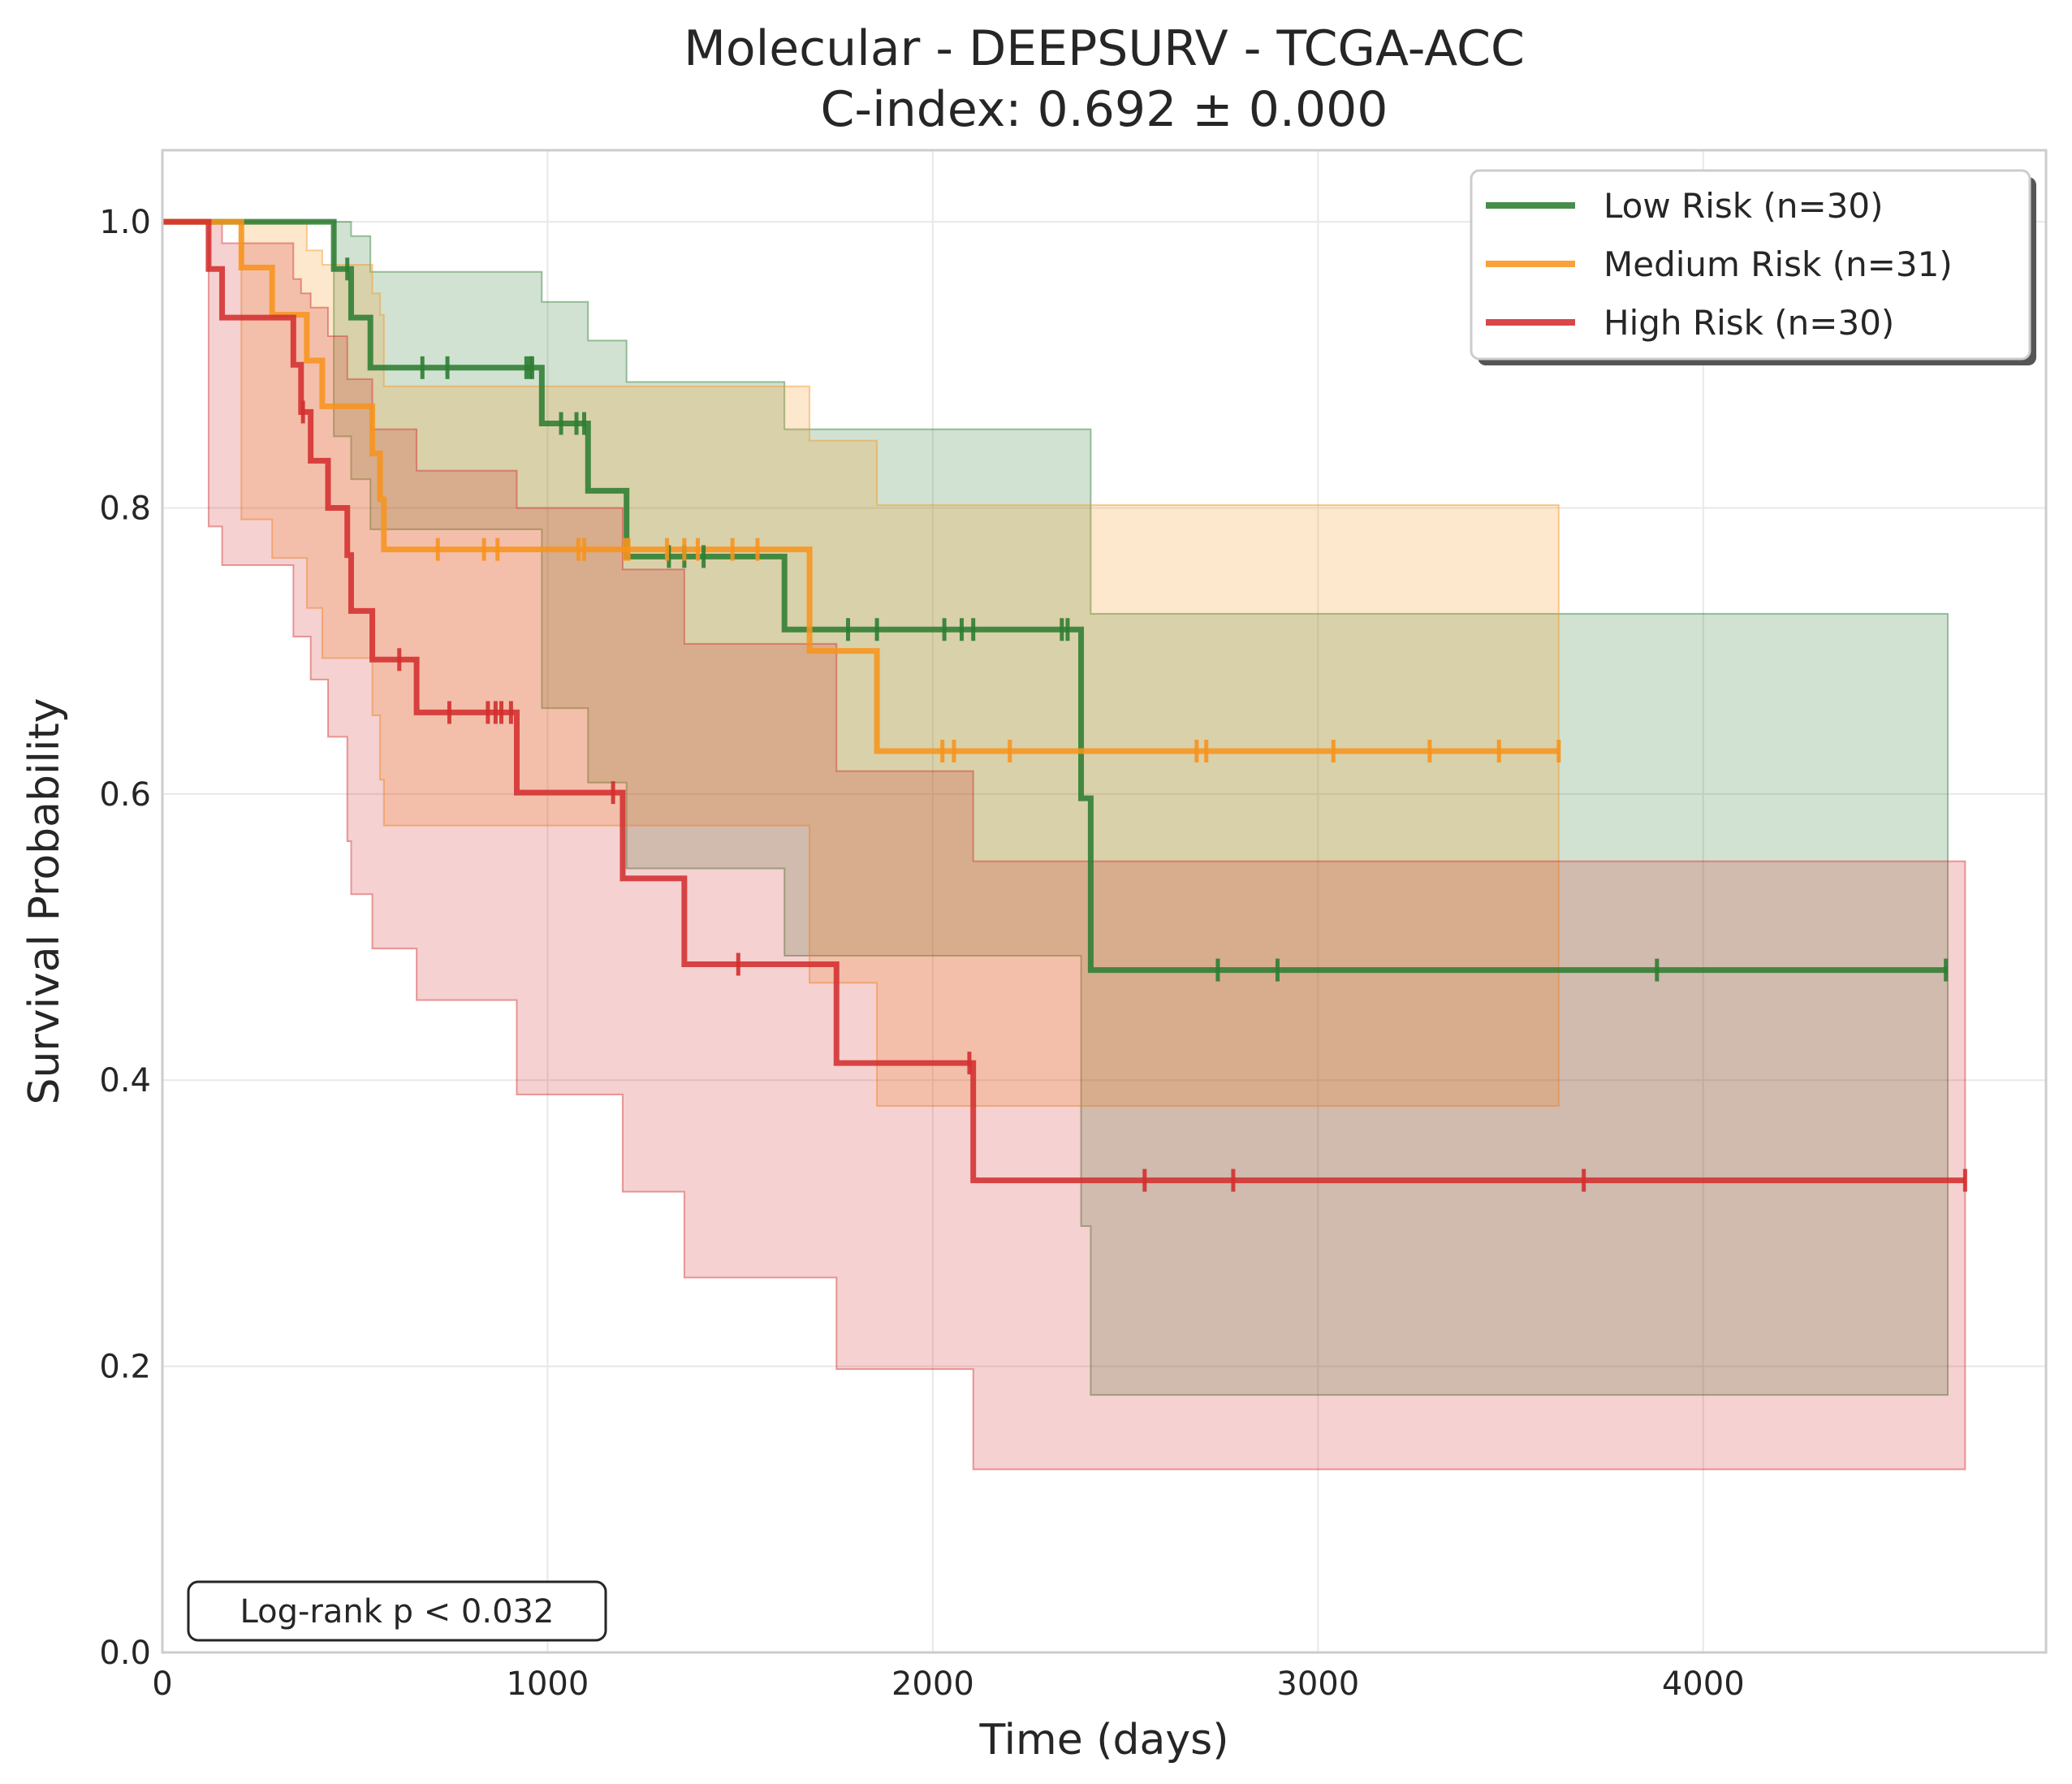  What do you see at coordinates (1103, 1740) in the screenshot?
I see `x-axis-label: Time (days)` at bounding box center [1103, 1740].